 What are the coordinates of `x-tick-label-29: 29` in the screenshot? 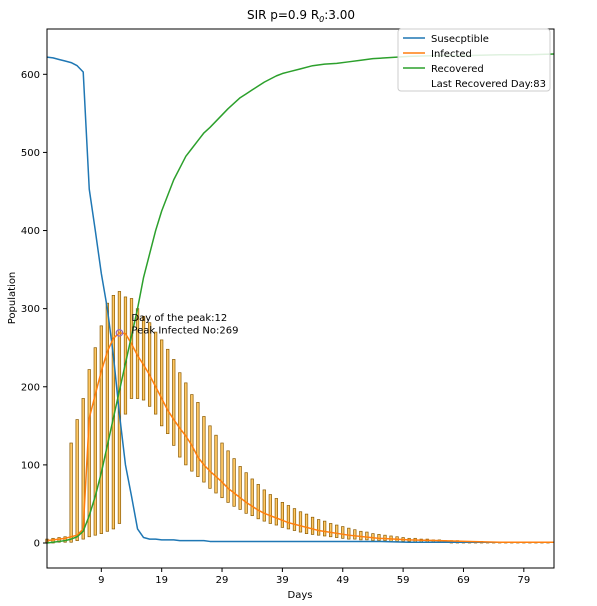 It's located at (222, 580).